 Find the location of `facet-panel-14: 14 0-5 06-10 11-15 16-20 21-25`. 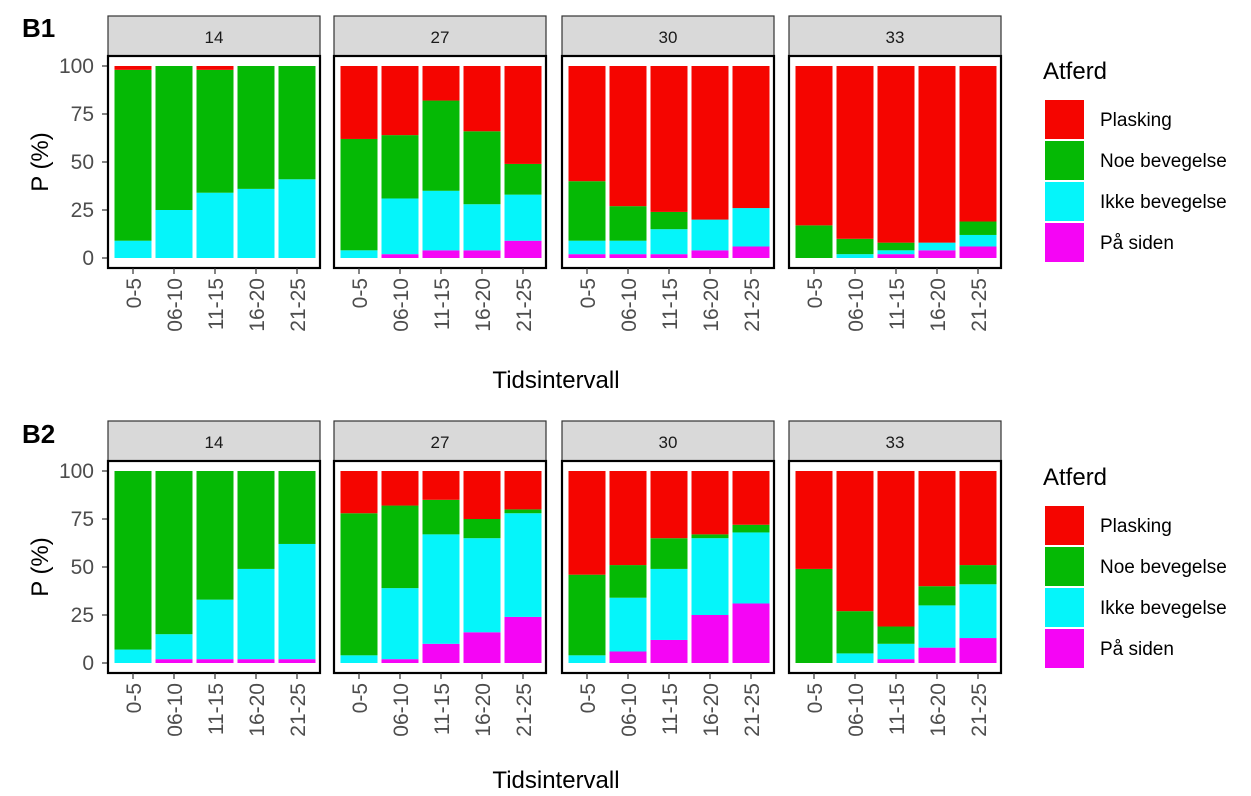

facet-panel-14: 14 0-5 06-10 11-15 16-20 21-25 is located at coordinates (214, 578).